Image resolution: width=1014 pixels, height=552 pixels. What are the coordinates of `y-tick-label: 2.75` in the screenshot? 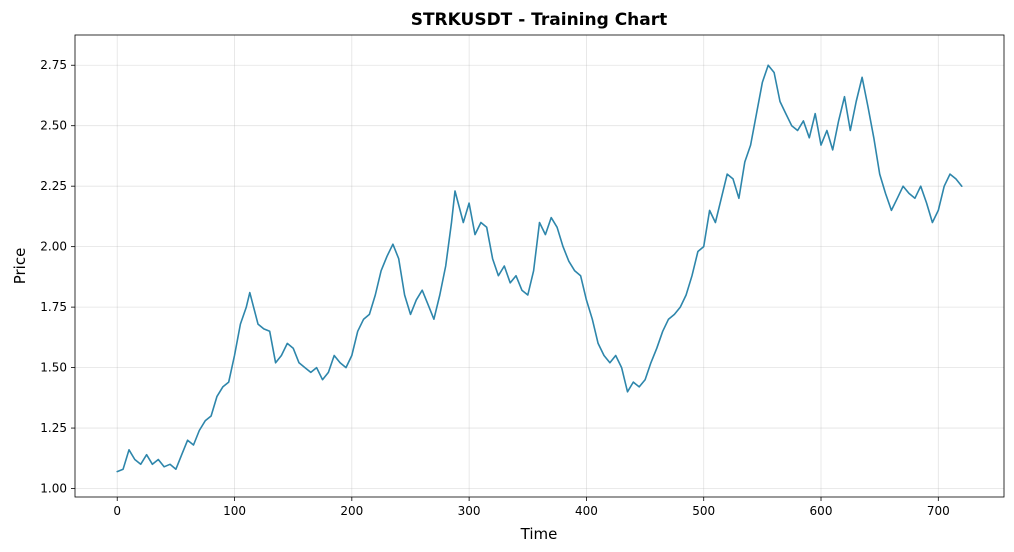 It's located at (53, 65).